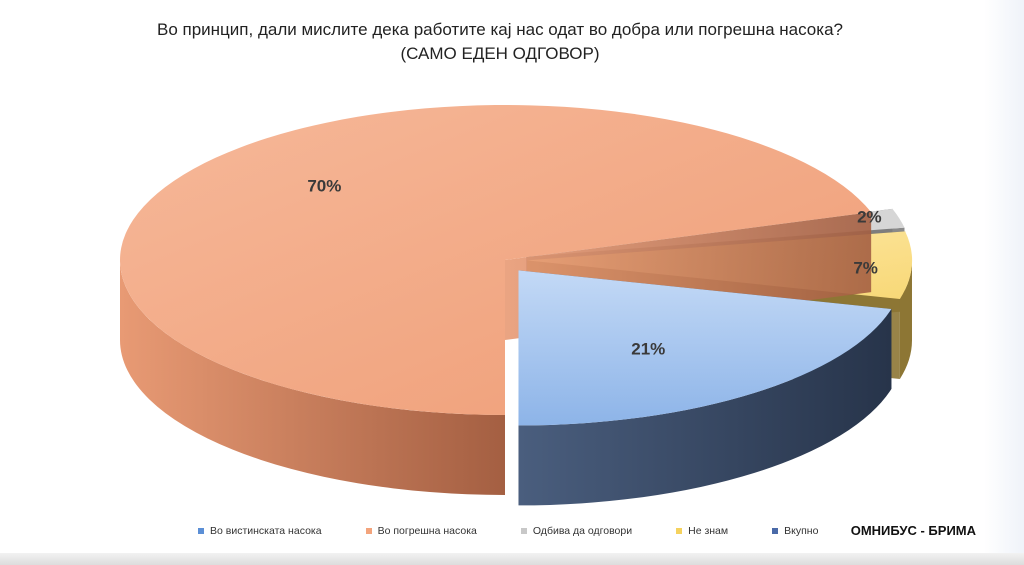 The image size is (1024, 565). Describe the element at coordinates (500, 53) in the screenshot. I see `chart-title-line2: (САМО ЕДЕН ОДГОВОР)` at that location.